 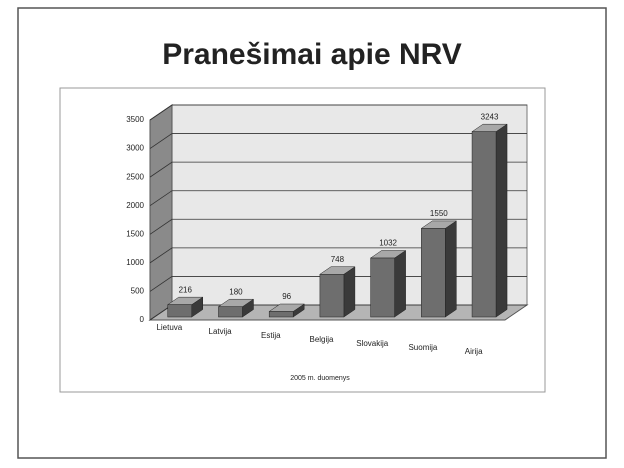 What do you see at coordinates (221, 331) in the screenshot?
I see `x-tick-label: Latvija` at bounding box center [221, 331].